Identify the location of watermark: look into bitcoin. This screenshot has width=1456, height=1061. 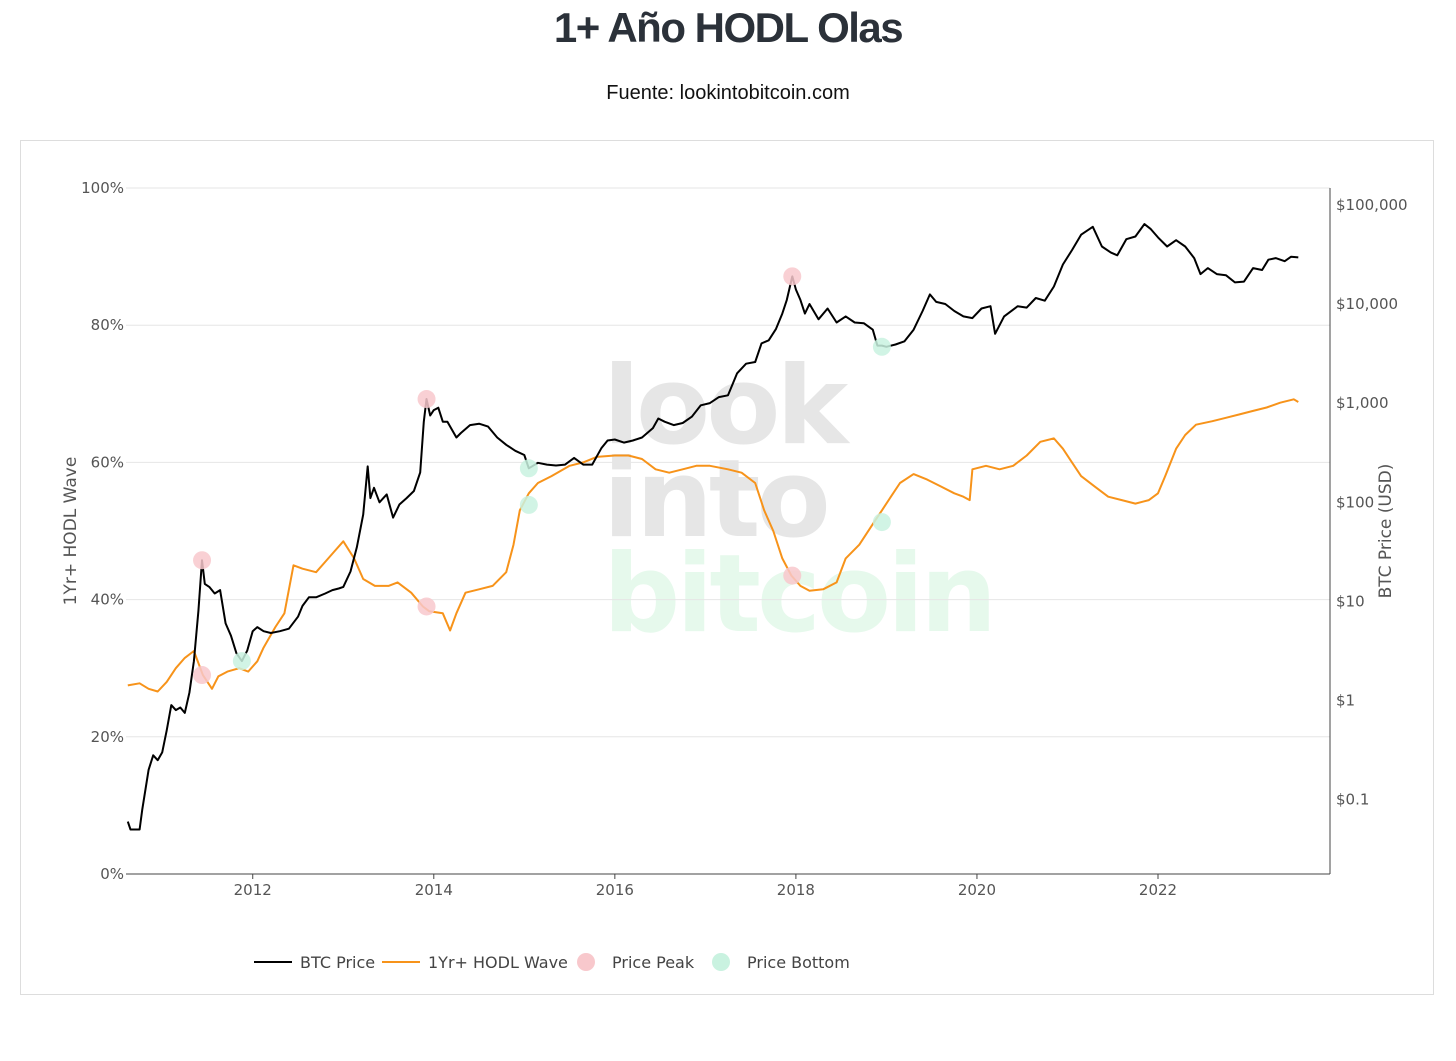
(800, 500).